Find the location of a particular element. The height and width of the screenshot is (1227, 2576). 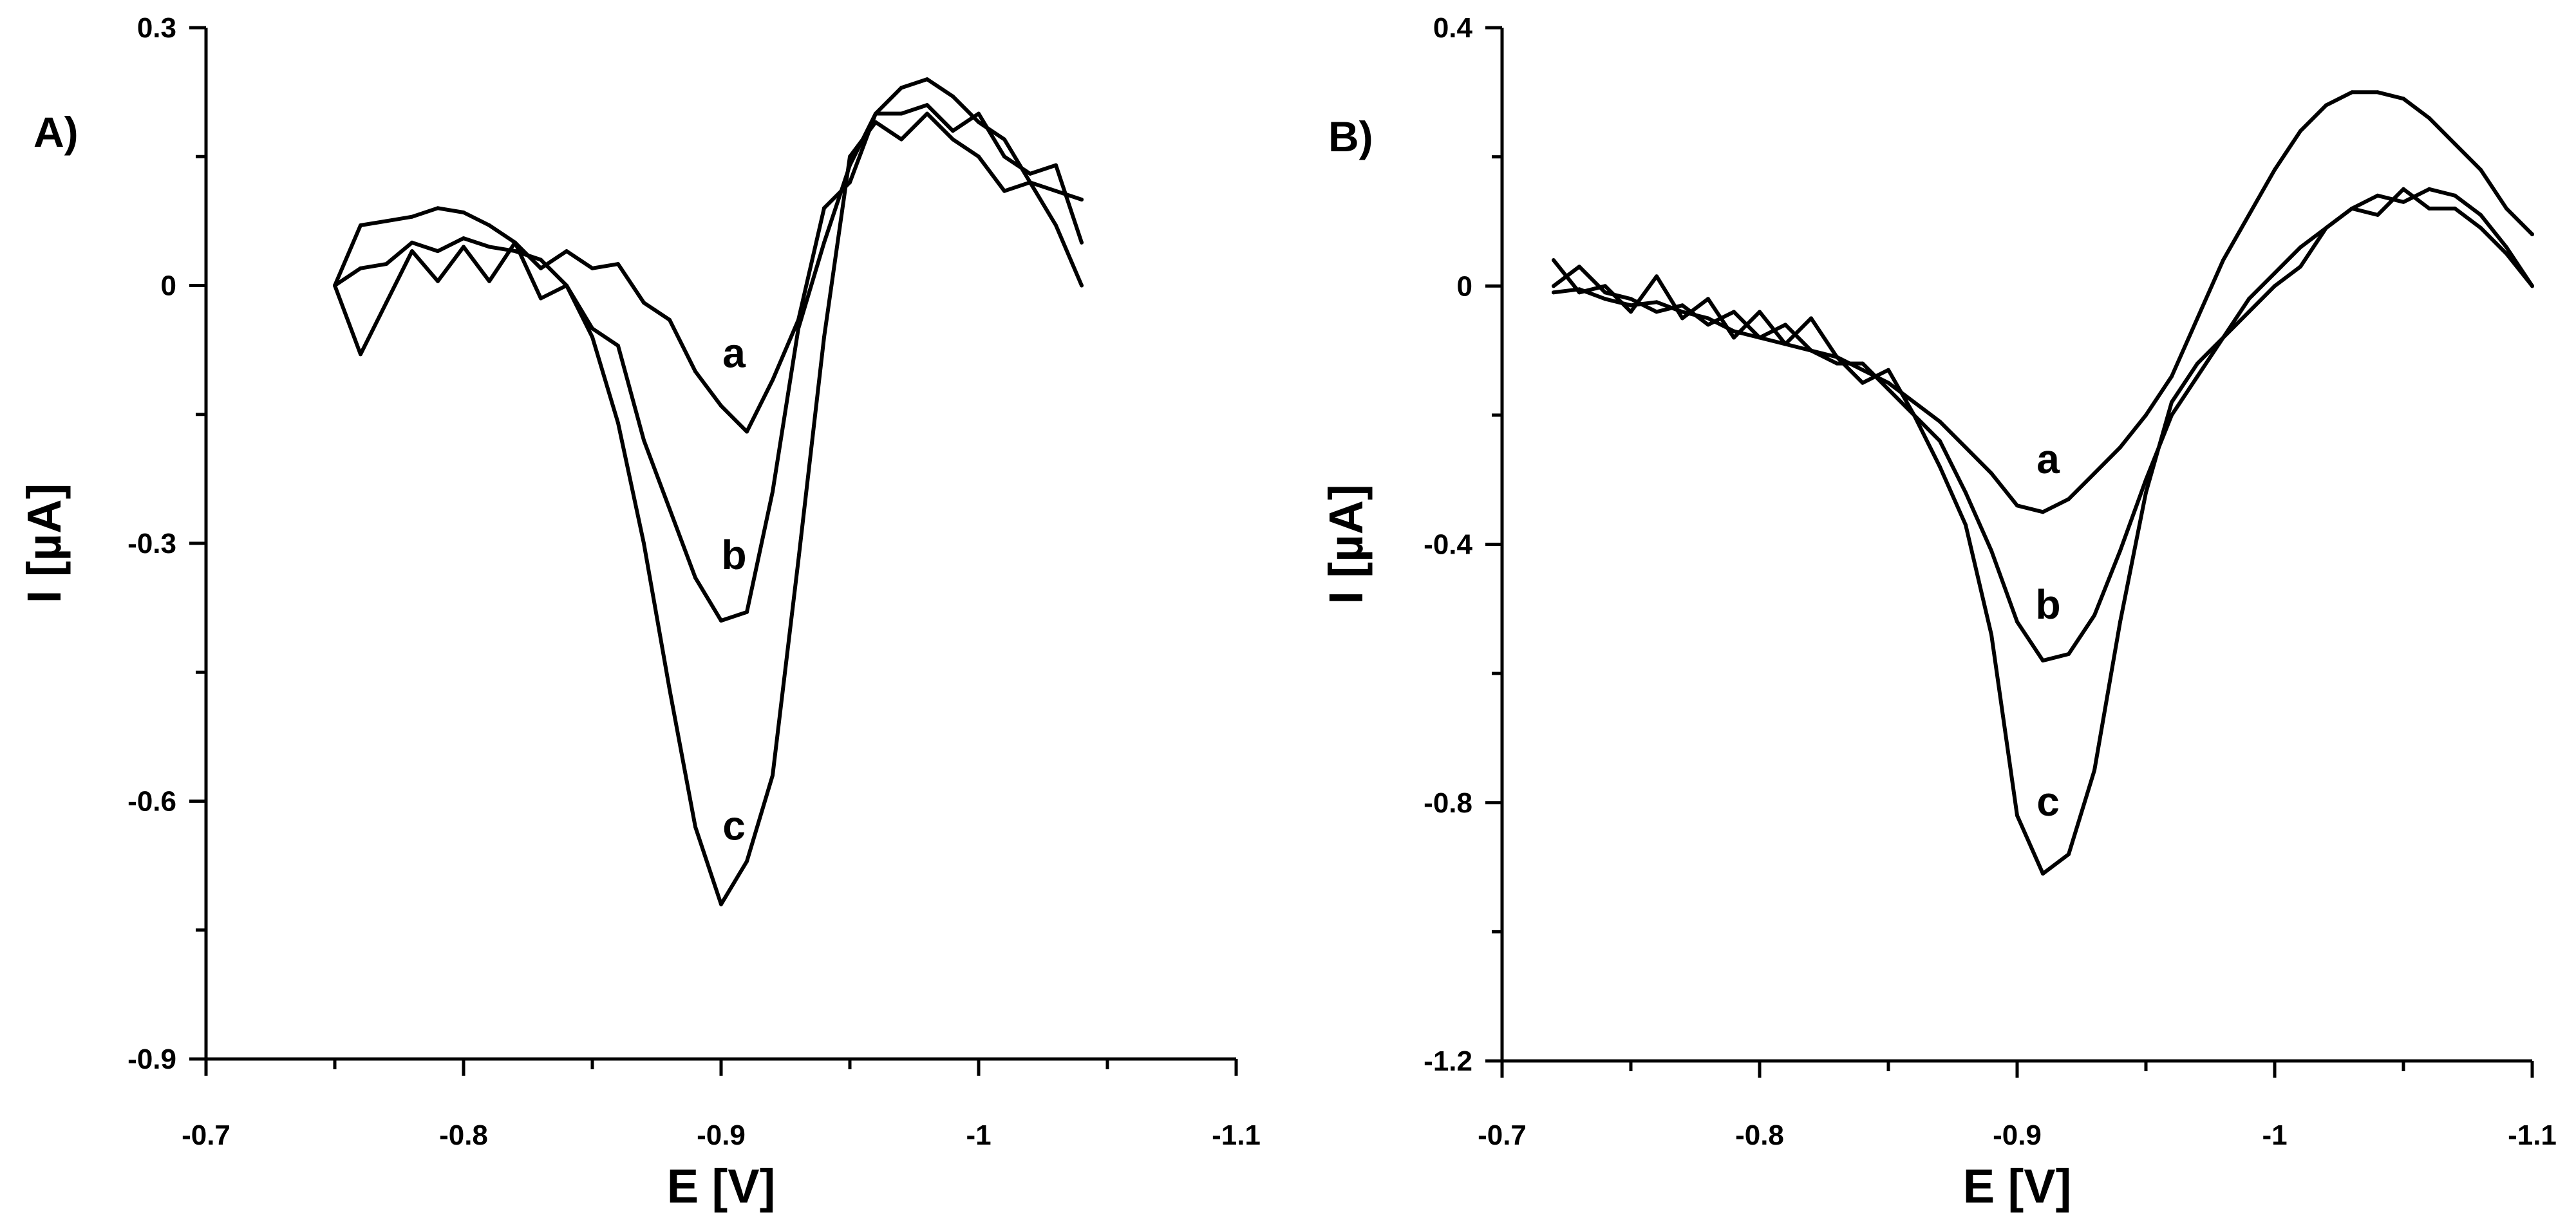

panel-label: B) is located at coordinates (1350, 136).